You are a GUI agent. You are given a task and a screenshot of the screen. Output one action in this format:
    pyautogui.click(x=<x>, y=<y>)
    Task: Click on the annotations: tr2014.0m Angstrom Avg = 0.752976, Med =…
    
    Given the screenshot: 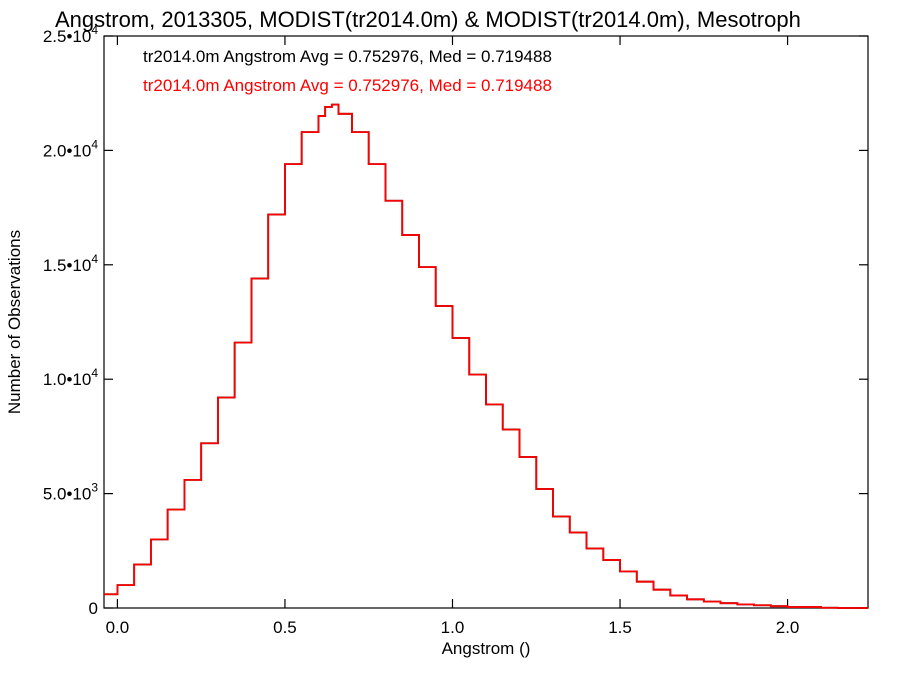 What is the action you would take?
    pyautogui.click(x=347, y=71)
    